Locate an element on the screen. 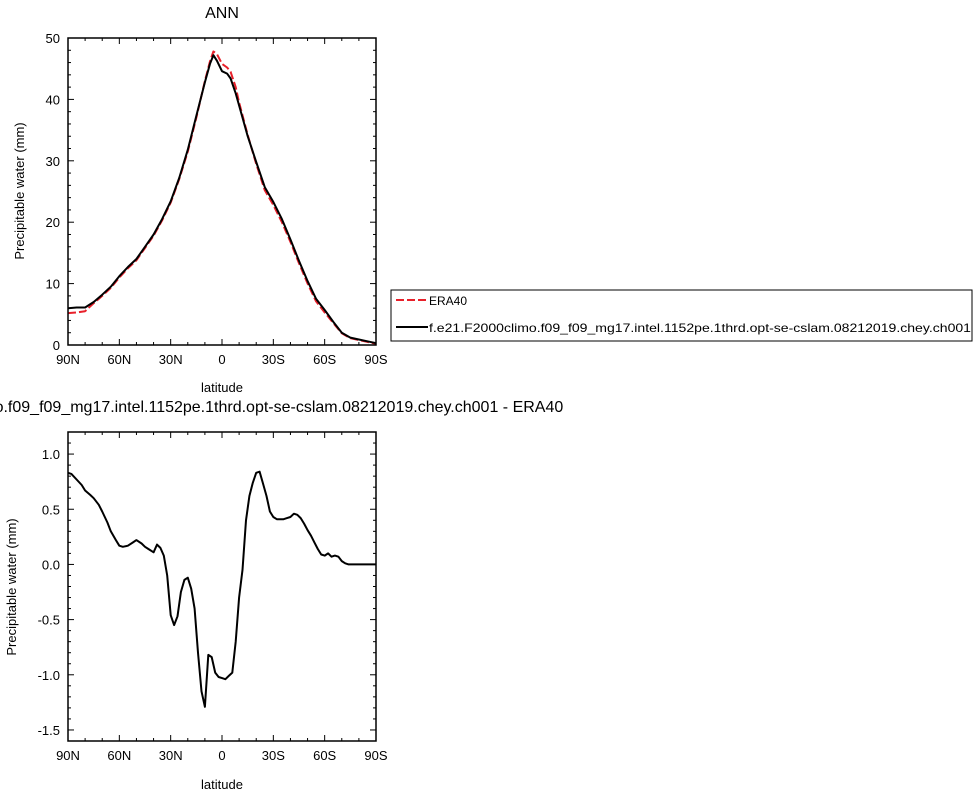 This screenshot has height=795, width=979. bottom-axes: 90N 60N 30N 0 30S 60S 90S -1.5 -1.0 -0.5 0.0 0.5 1.0 is located at coordinates (213, 597).